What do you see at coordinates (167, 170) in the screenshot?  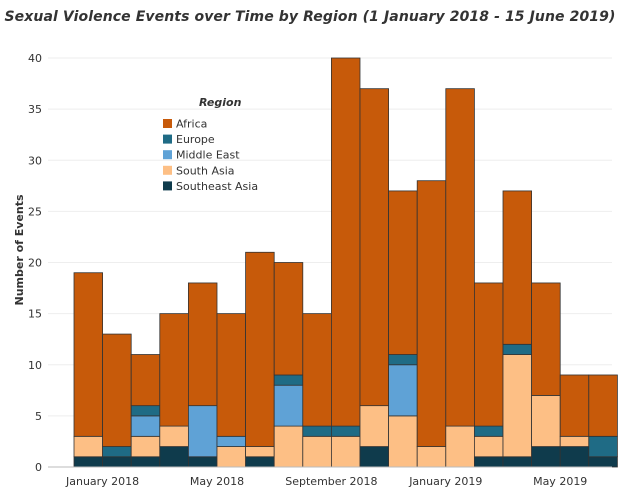 I see `legend-swatch-south-asia` at bounding box center [167, 170].